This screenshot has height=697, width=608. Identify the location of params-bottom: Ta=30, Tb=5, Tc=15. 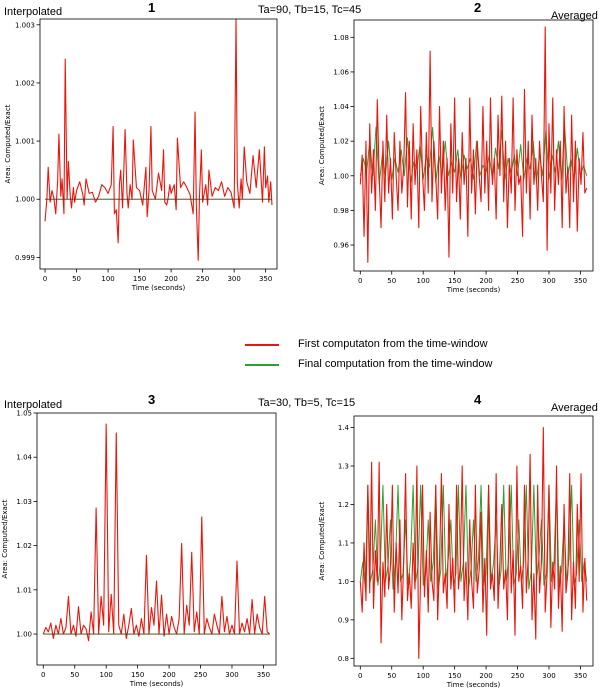
(307, 403).